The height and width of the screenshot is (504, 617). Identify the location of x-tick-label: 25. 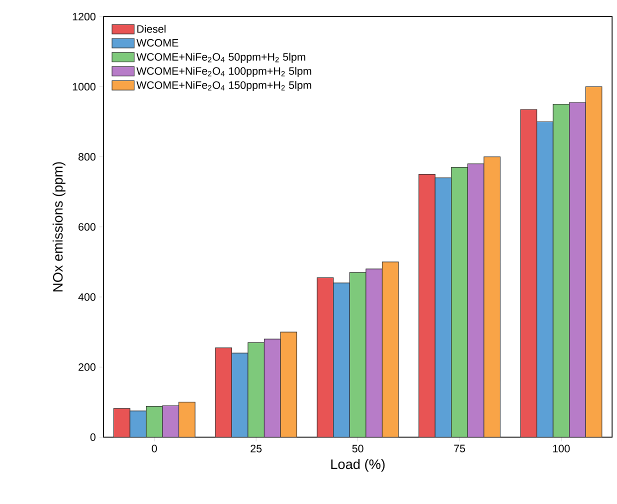
(256, 448).